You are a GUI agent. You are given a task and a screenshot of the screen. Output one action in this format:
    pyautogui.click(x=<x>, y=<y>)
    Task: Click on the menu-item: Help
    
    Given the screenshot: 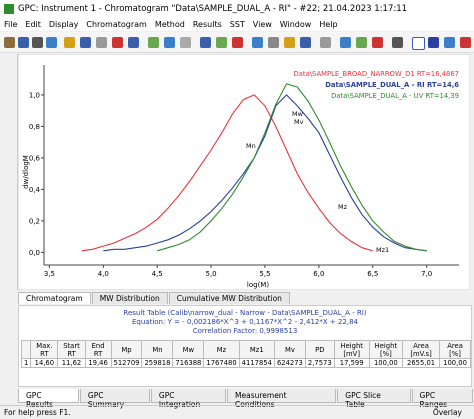 What is the action you would take?
    pyautogui.click(x=328, y=24)
    